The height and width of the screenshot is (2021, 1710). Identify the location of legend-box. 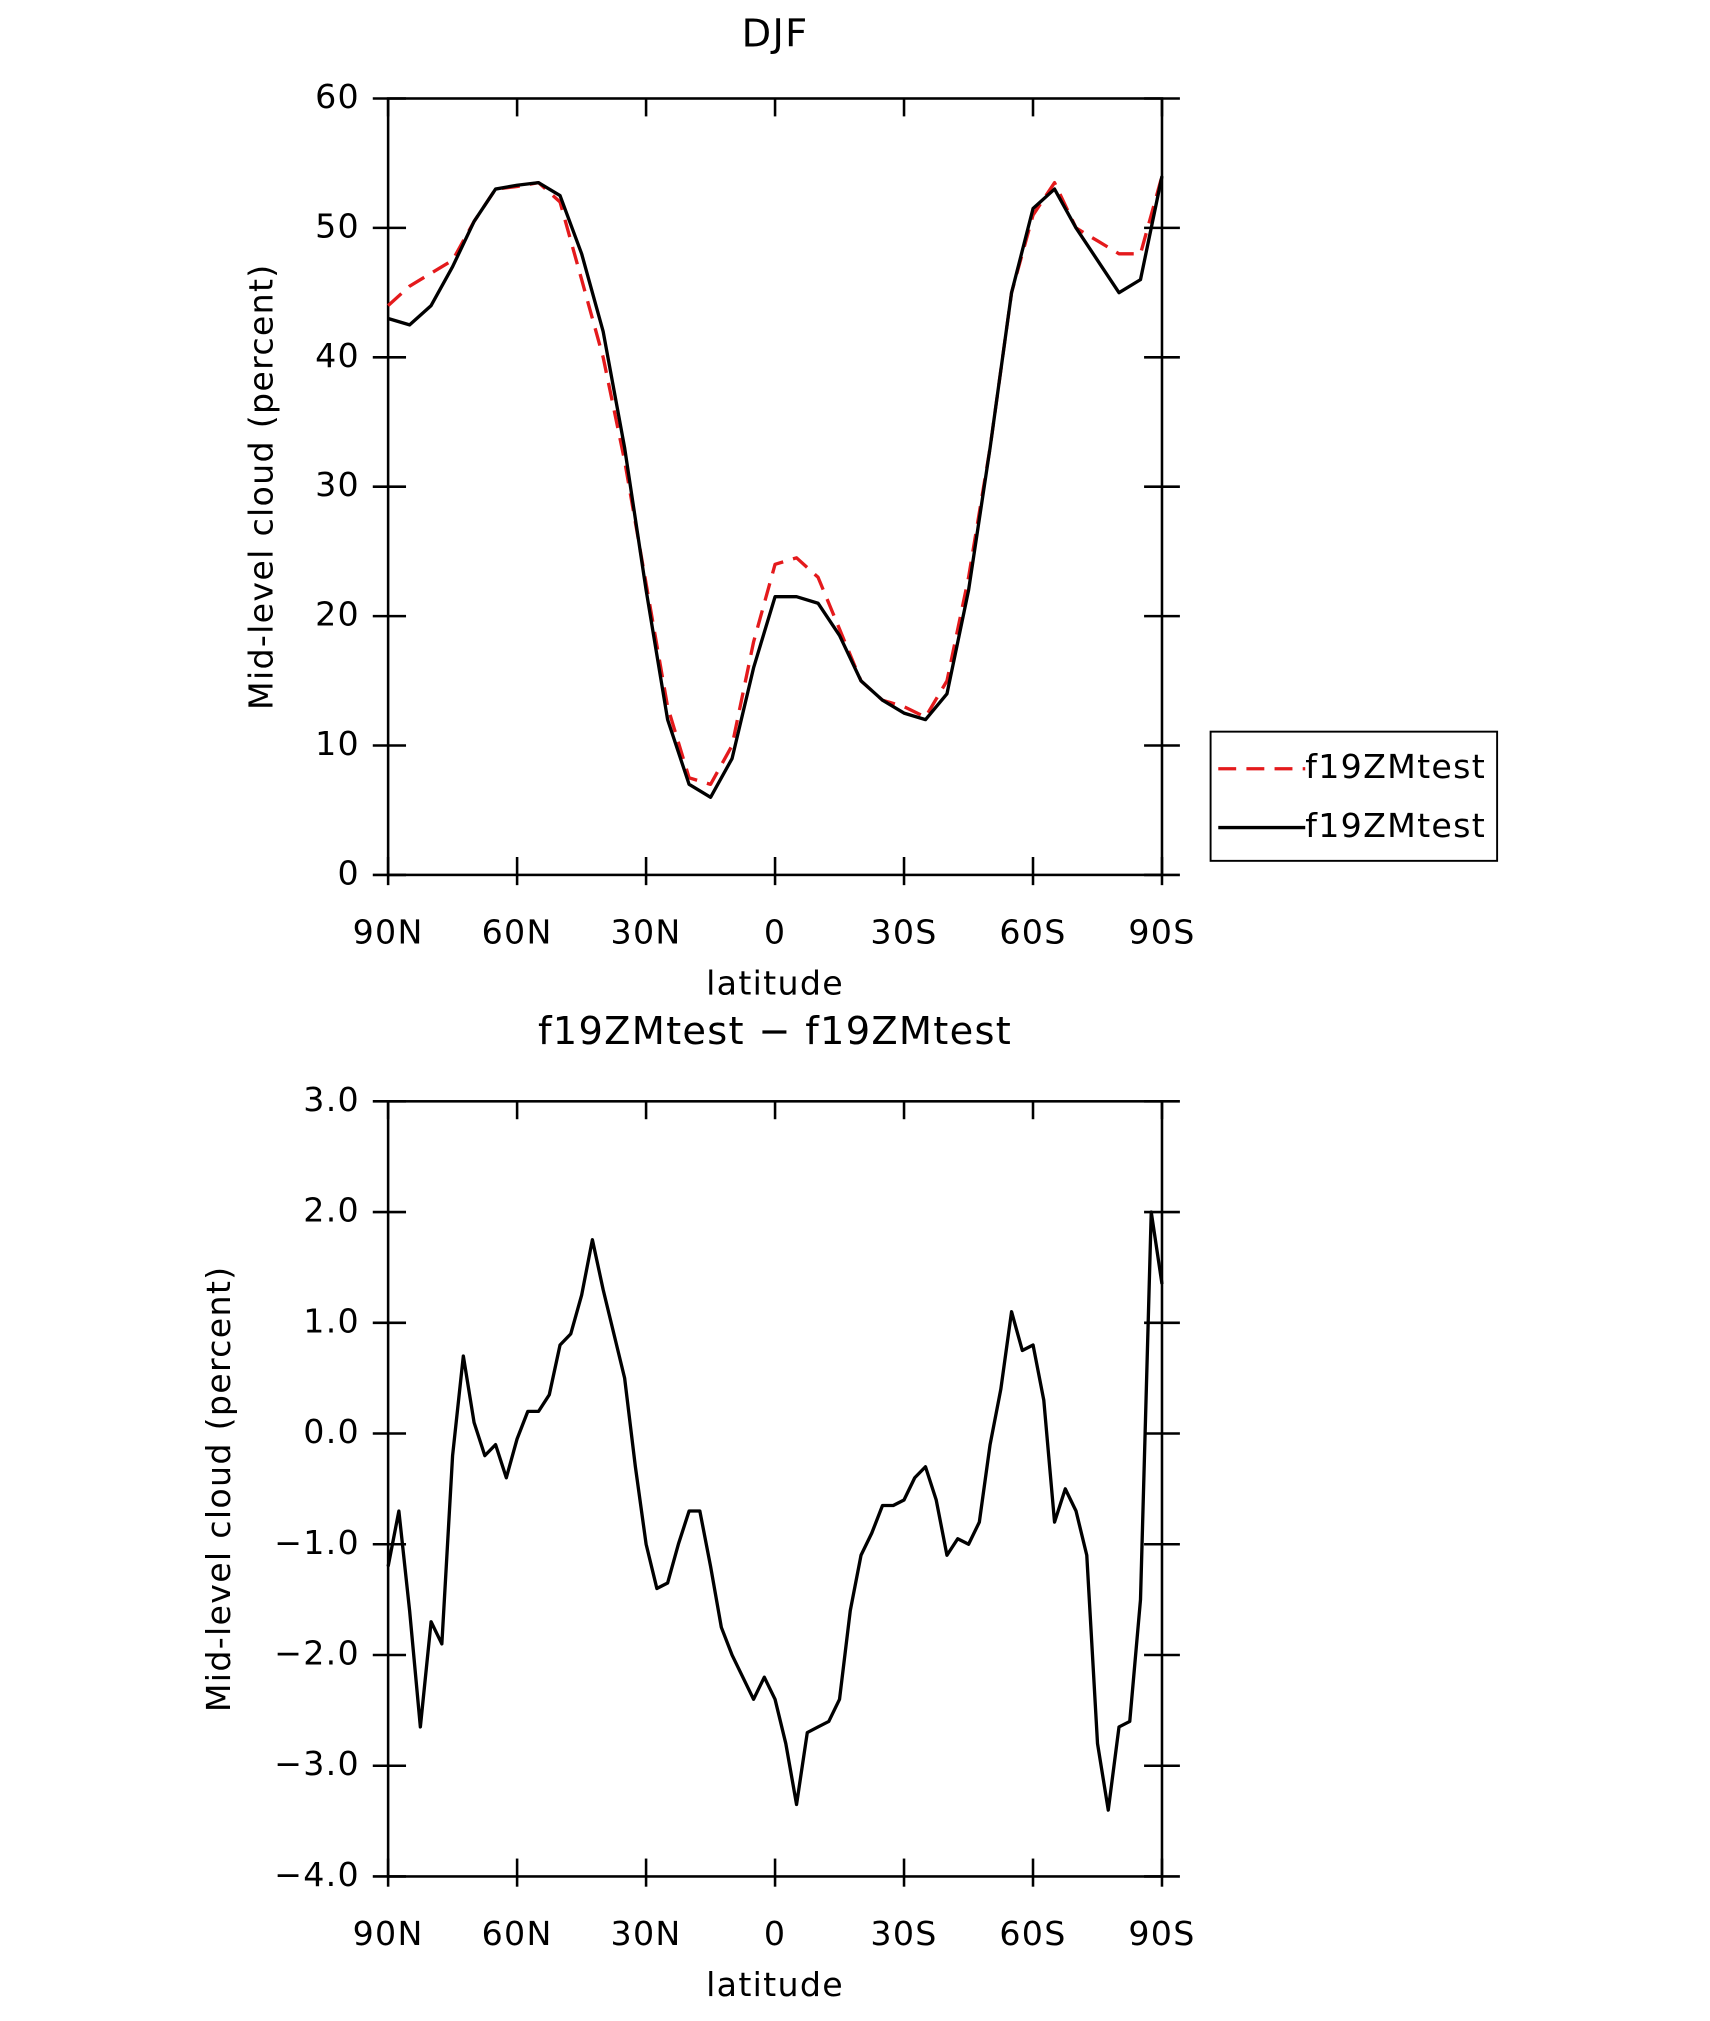
(1354, 796).